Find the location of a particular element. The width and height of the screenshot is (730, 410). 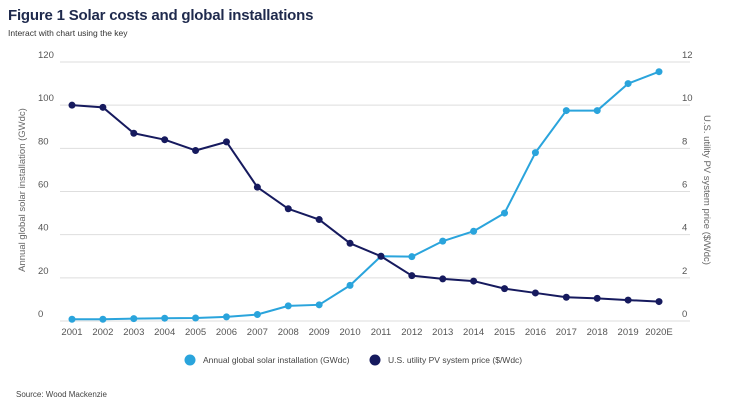

y-left-tick-label: 0 is located at coordinates (40, 314).